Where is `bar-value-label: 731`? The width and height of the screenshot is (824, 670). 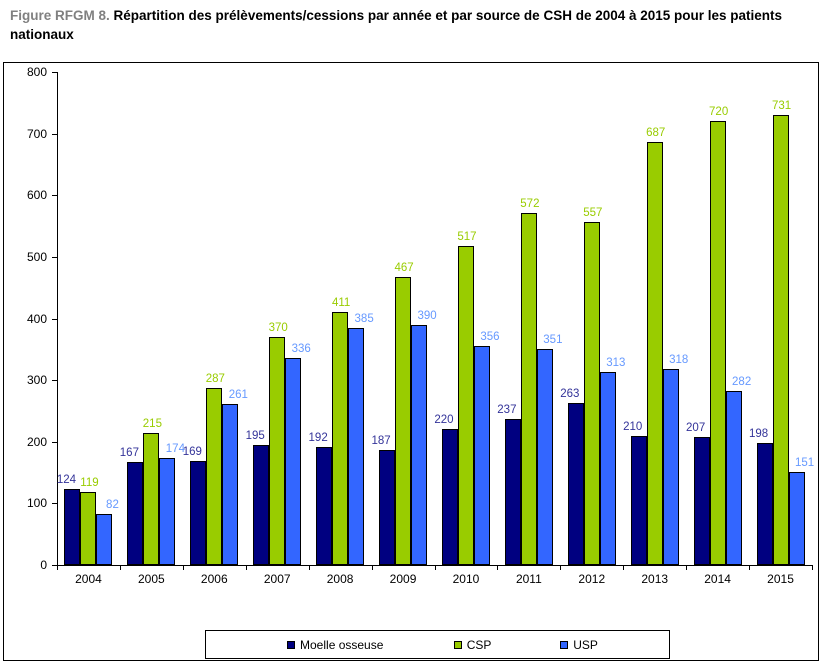 bar-value-label: 731 is located at coordinates (781, 106).